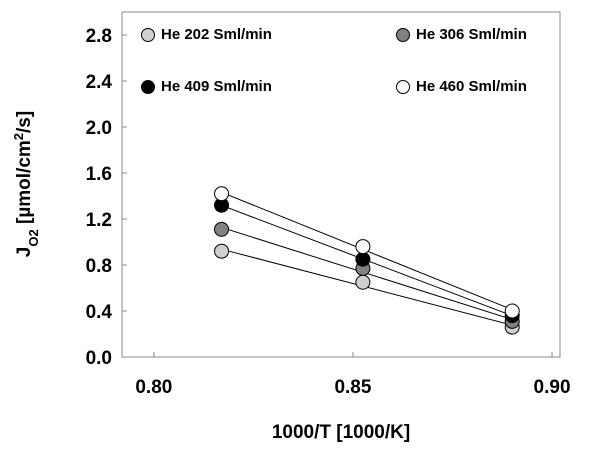 This screenshot has width=608, height=455. What do you see at coordinates (99, 128) in the screenshot?
I see `y-tick-label: 2.0` at bounding box center [99, 128].